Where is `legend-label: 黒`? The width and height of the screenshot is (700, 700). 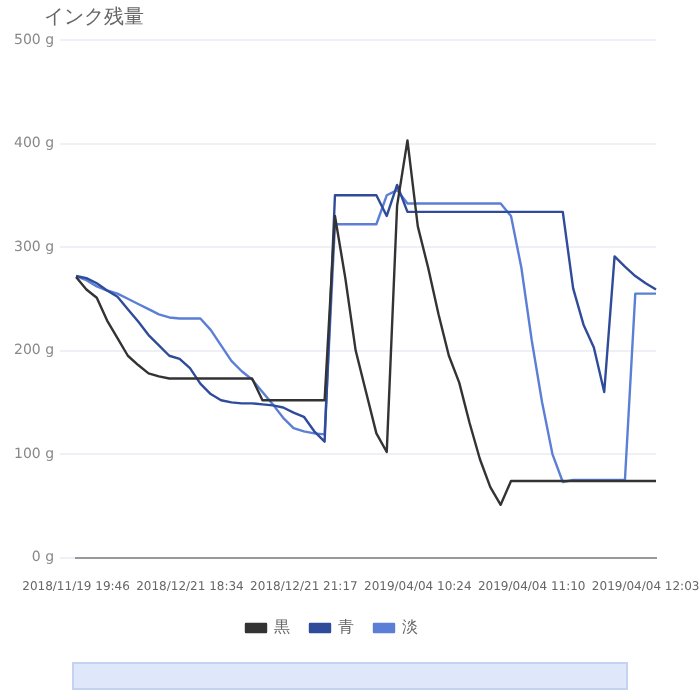
legend-label: 黒 is located at coordinates (282, 627).